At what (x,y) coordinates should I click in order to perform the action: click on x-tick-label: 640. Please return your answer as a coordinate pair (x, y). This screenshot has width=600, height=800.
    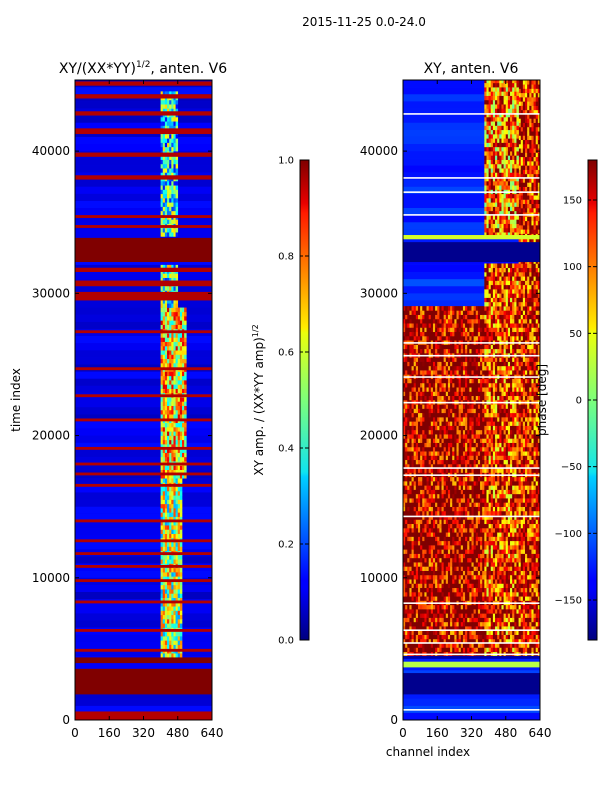
    Looking at the image, I should click on (212, 733).